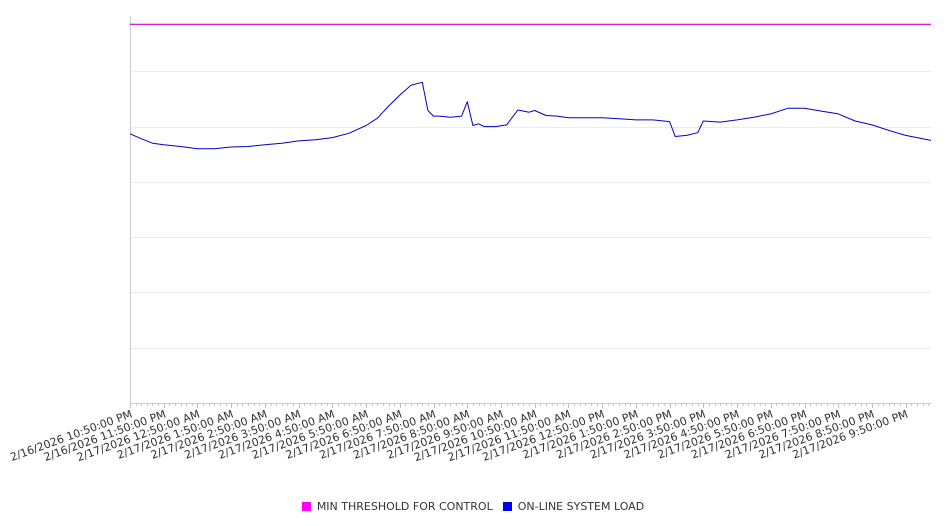  What do you see at coordinates (404, 506) in the screenshot?
I see `legend-label-min-threshold: MIN THRESHOLD FOR CONTROL` at bounding box center [404, 506].